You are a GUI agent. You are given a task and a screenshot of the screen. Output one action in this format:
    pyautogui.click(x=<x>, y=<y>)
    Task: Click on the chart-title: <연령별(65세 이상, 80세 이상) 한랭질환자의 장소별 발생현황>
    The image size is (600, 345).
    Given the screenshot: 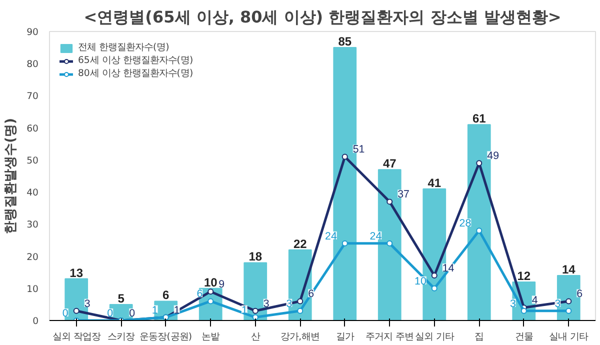 What is the action you would take?
    pyautogui.click(x=323, y=17)
    